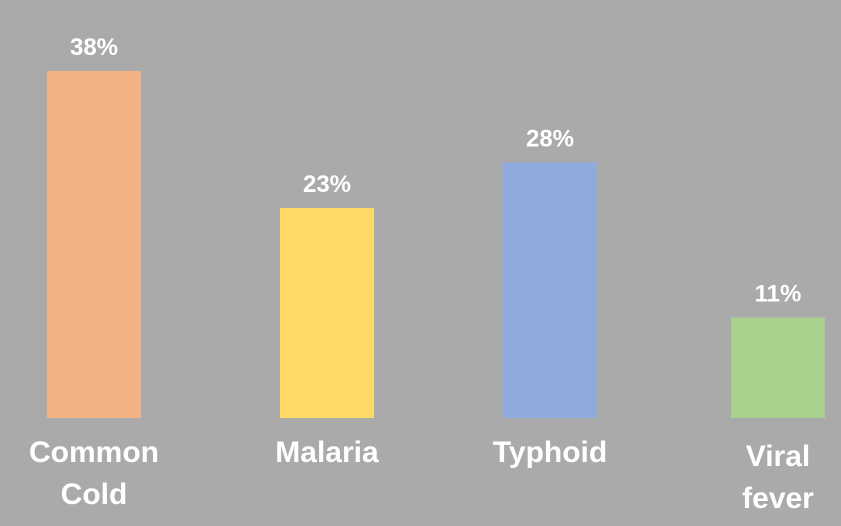 The image size is (841, 526). What do you see at coordinates (778, 498) in the screenshot?
I see `category-label-3-line-1: fever` at bounding box center [778, 498].